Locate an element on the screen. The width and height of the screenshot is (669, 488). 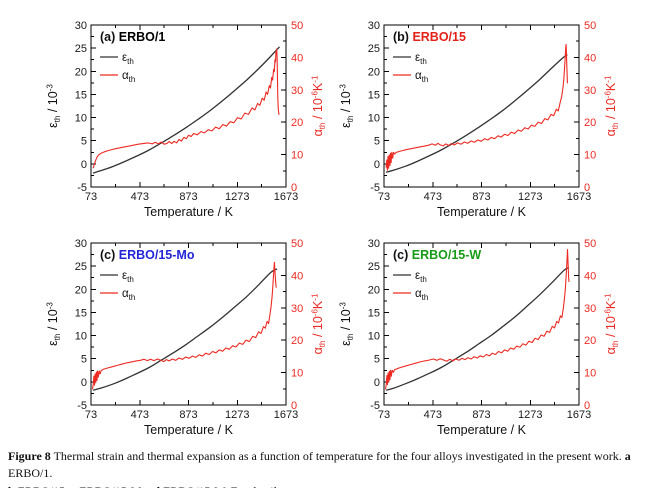
caption-segment: b is located at coordinates (11, 486).